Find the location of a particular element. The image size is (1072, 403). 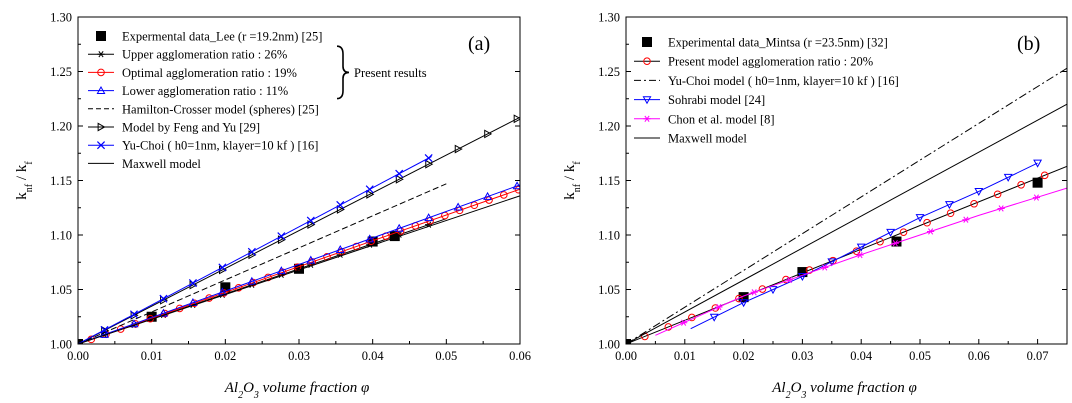

legend-label: Maxwell model is located at coordinates (161, 164).